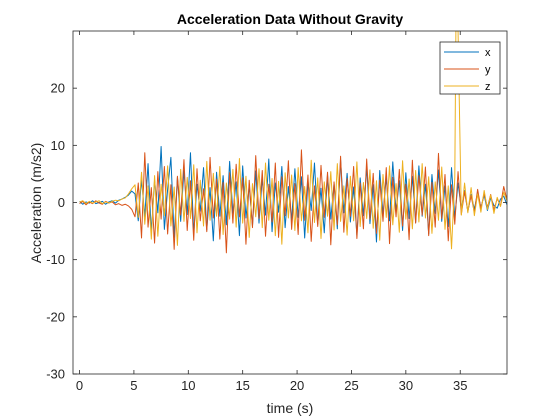 The image size is (560, 420). I want to click on y-tick-label: 20, so click(58, 88).